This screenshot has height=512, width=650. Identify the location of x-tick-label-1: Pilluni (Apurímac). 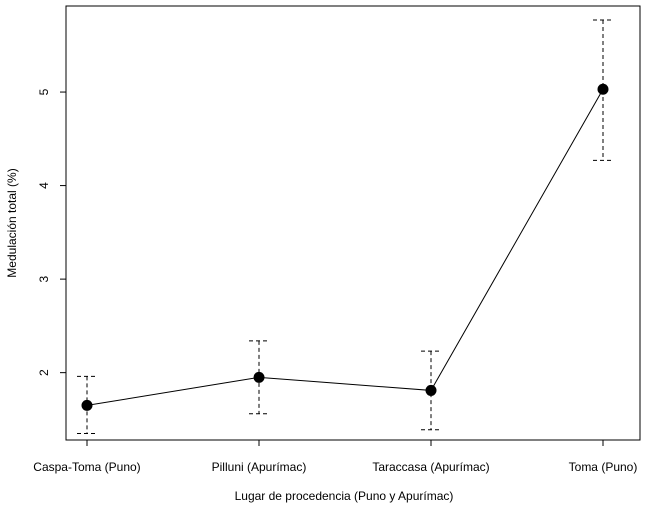
(259, 467).